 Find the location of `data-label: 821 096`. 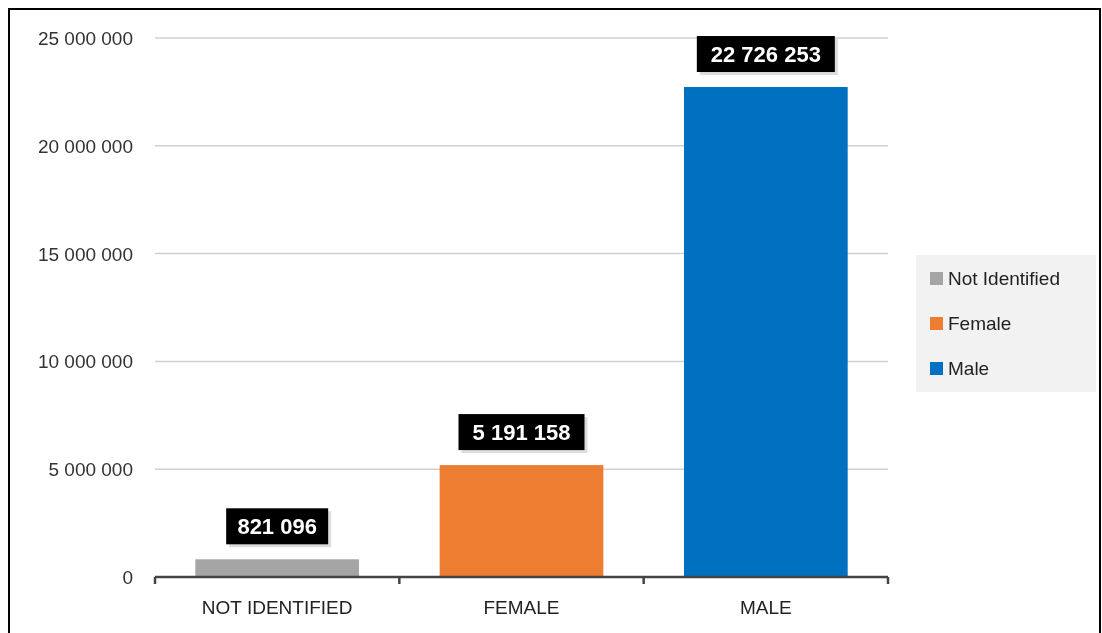

data-label: 821 096 is located at coordinates (277, 527).